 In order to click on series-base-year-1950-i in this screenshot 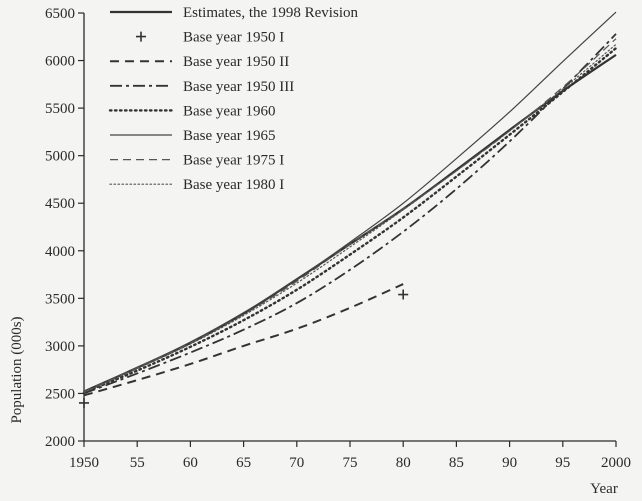, I will do `click(244, 348)`.